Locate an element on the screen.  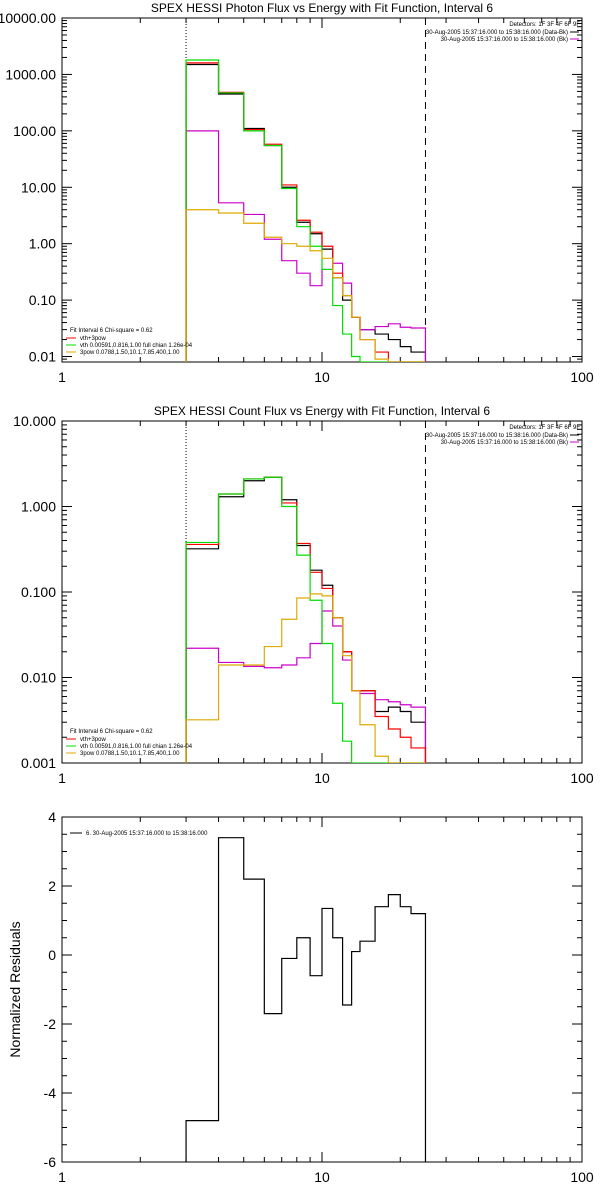
series-residuals is located at coordinates (306, 999).